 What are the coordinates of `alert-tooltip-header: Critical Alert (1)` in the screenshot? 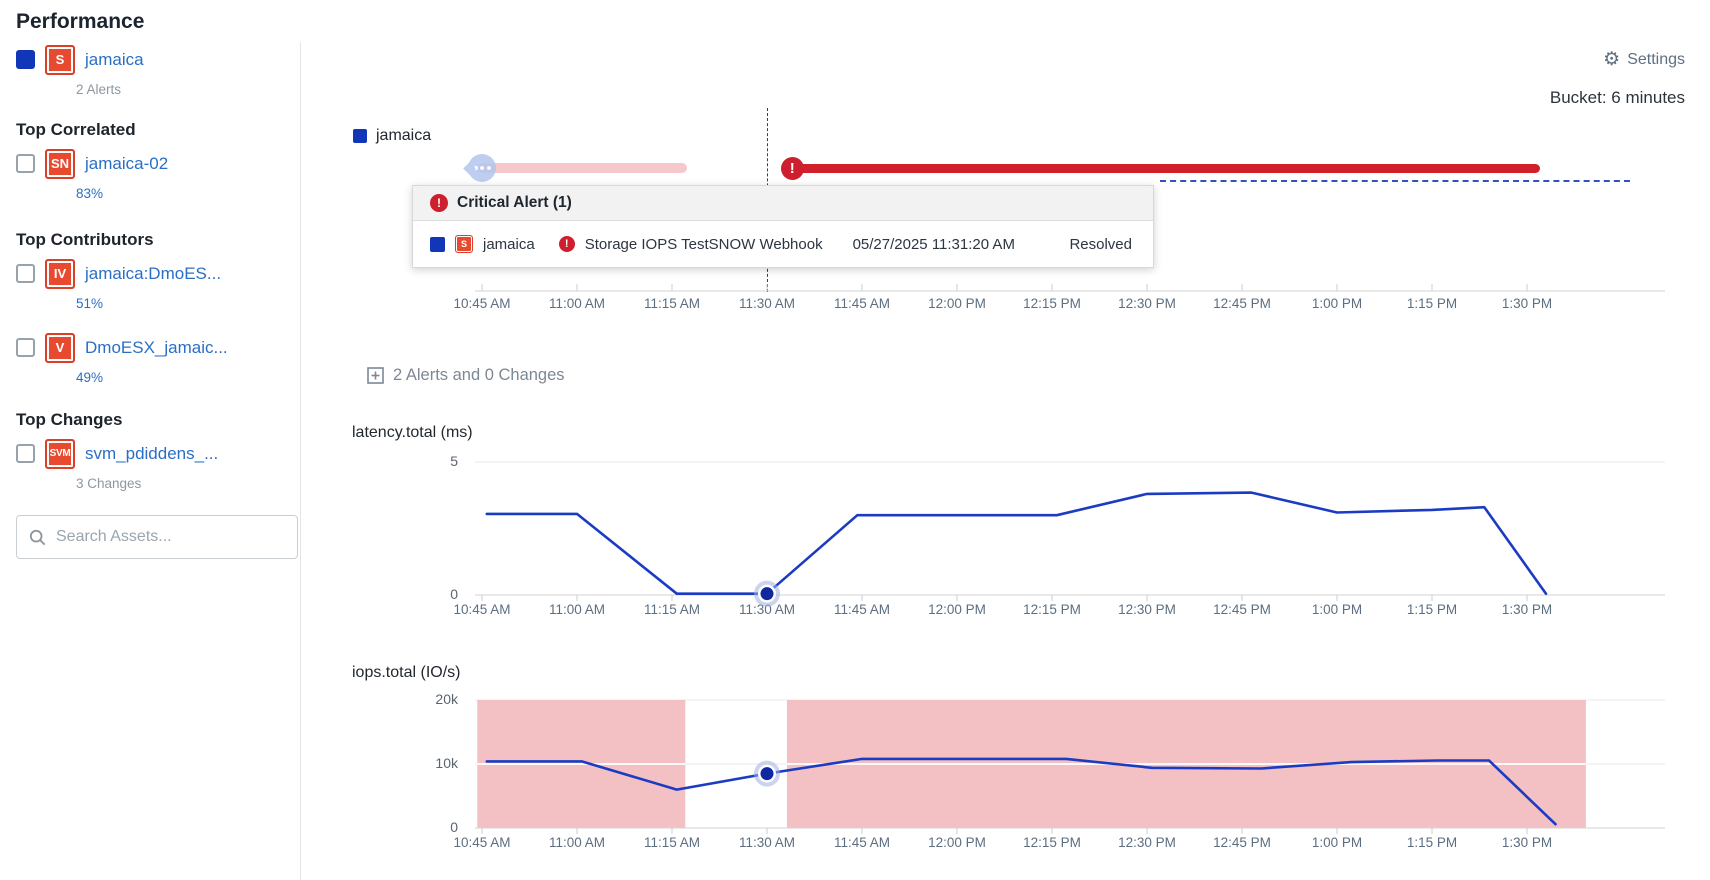 It's located at (783, 203).